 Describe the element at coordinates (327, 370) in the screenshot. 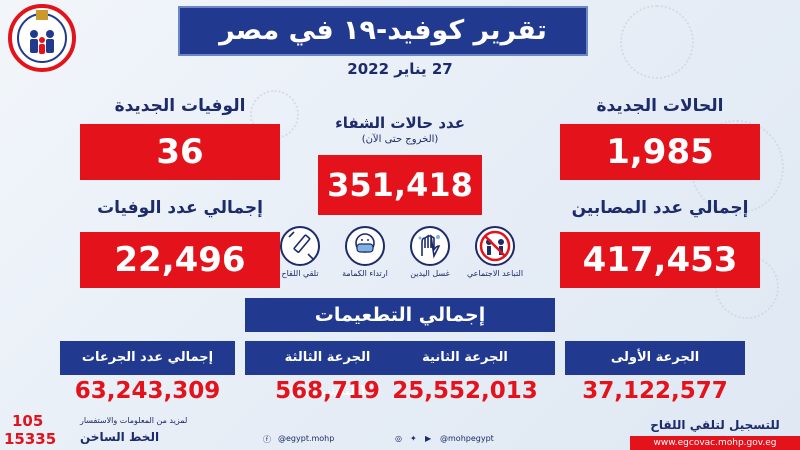

I see `booster-dose-label: الجرعة الثالثة (التنشيطية)` at that location.